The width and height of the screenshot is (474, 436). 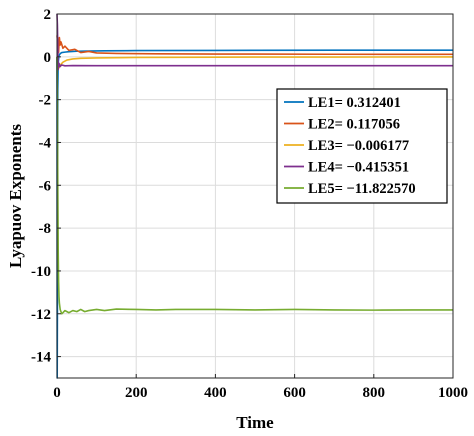 What do you see at coordinates (41, 358) in the screenshot?
I see `y-tick-label: -14` at bounding box center [41, 358].